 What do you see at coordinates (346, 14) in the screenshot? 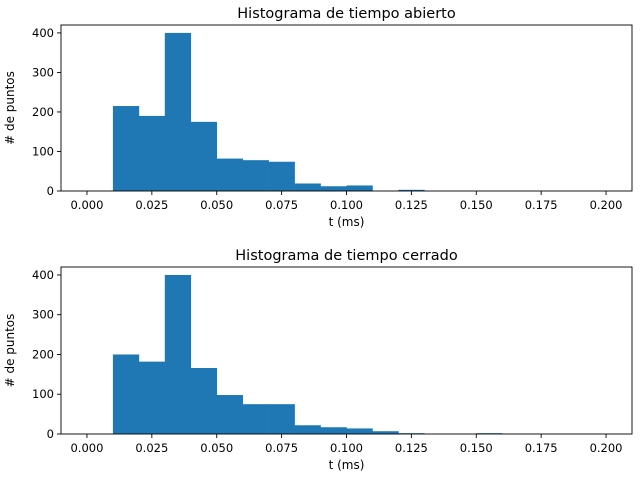
I see `chart-title: Histograma de tiempo abierto` at bounding box center [346, 14].